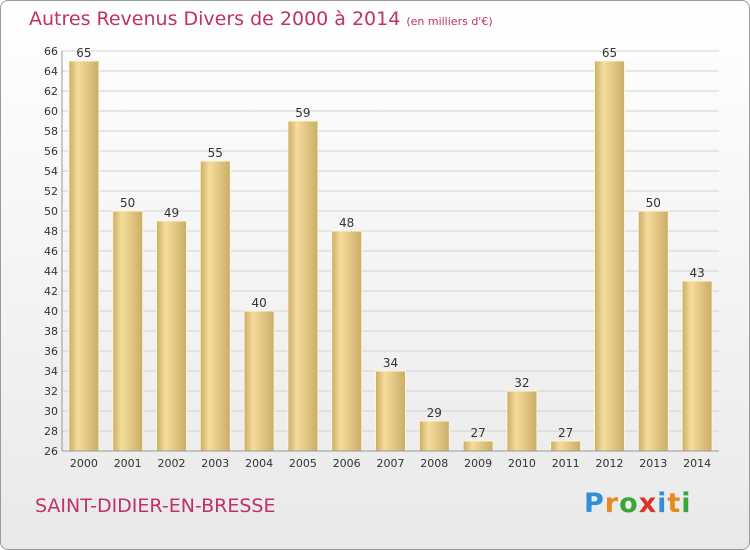 This screenshot has width=750, height=550. What do you see at coordinates (612, 503) in the screenshot?
I see `logo-letter: r` at bounding box center [612, 503].